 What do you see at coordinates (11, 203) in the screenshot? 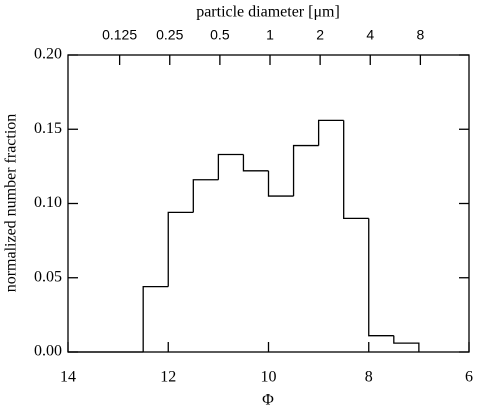
I see `y-axis-label: normalized number fraction` at bounding box center [11, 203].